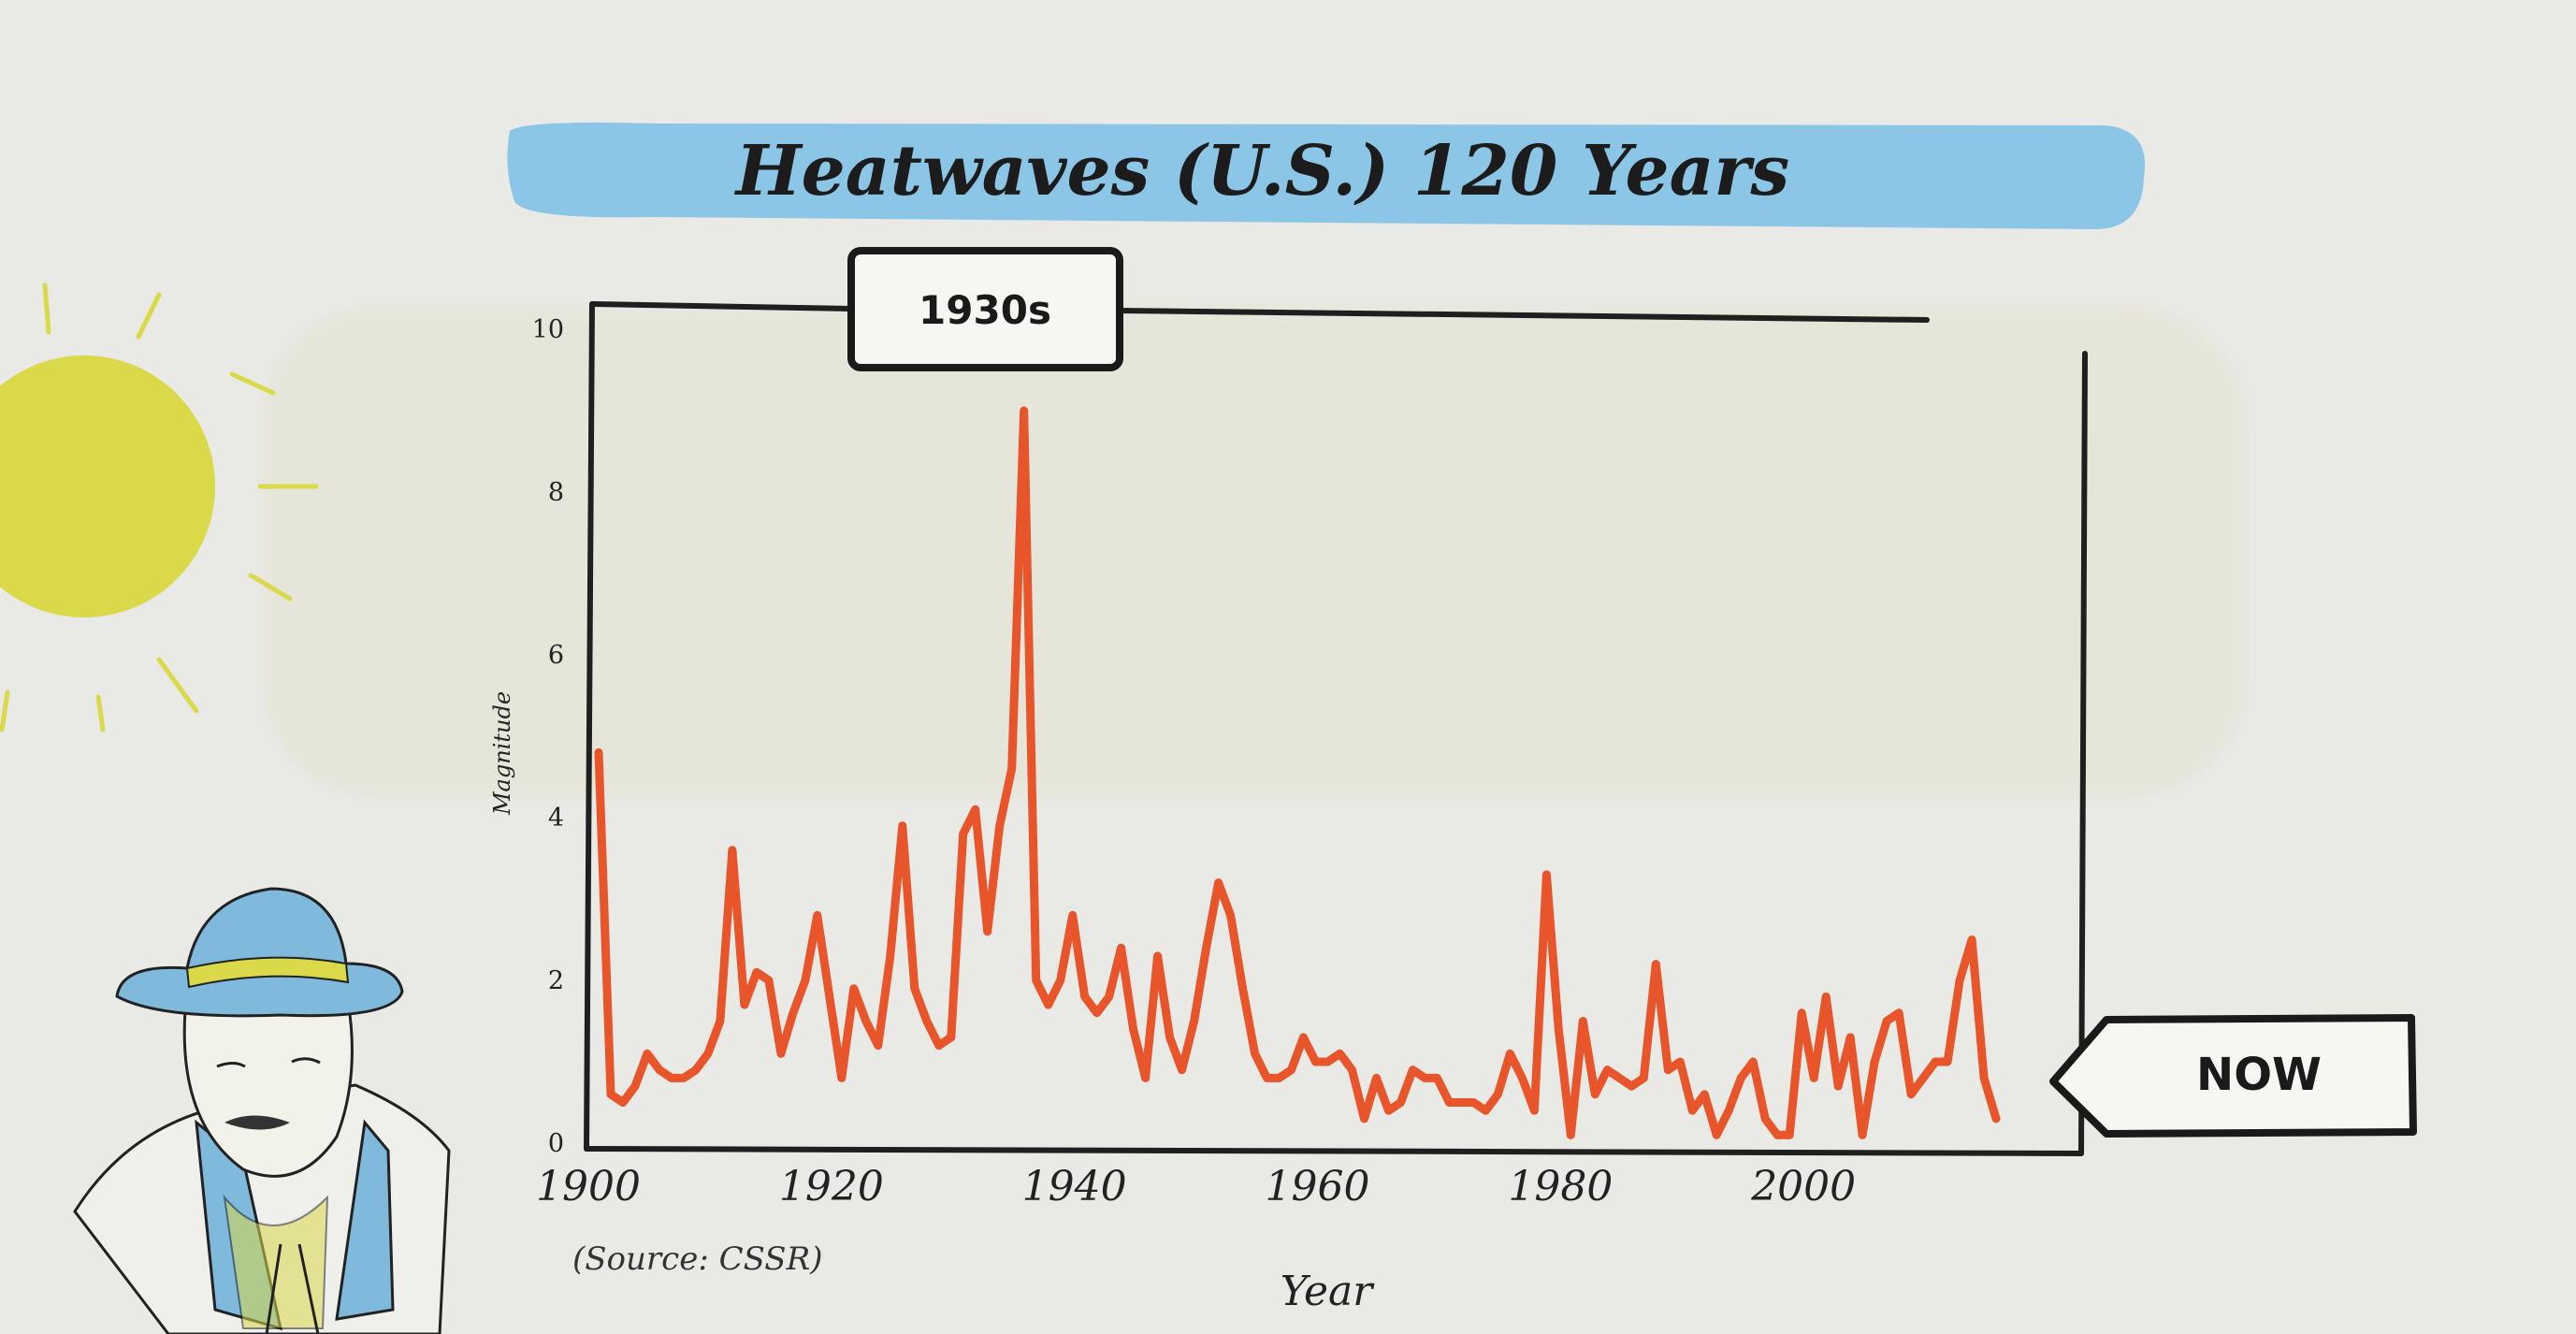 This screenshot has height=1334, width=2576. Describe the element at coordinates (1328, 1291) in the screenshot. I see `x-axis-label: Year` at that location.